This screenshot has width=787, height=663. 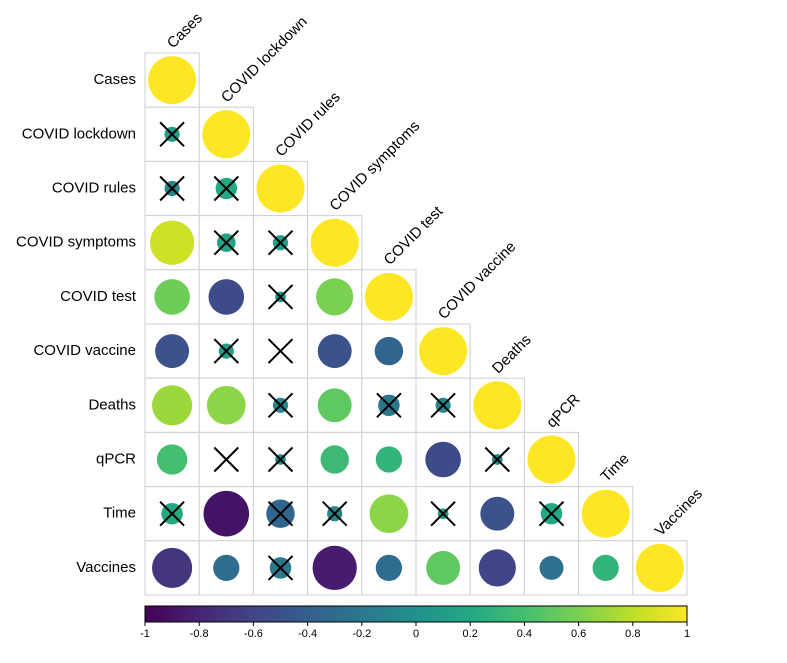 What do you see at coordinates (226, 134) in the screenshot?
I see `cell-covid-lockdown-covid-lockdown` at bounding box center [226, 134].